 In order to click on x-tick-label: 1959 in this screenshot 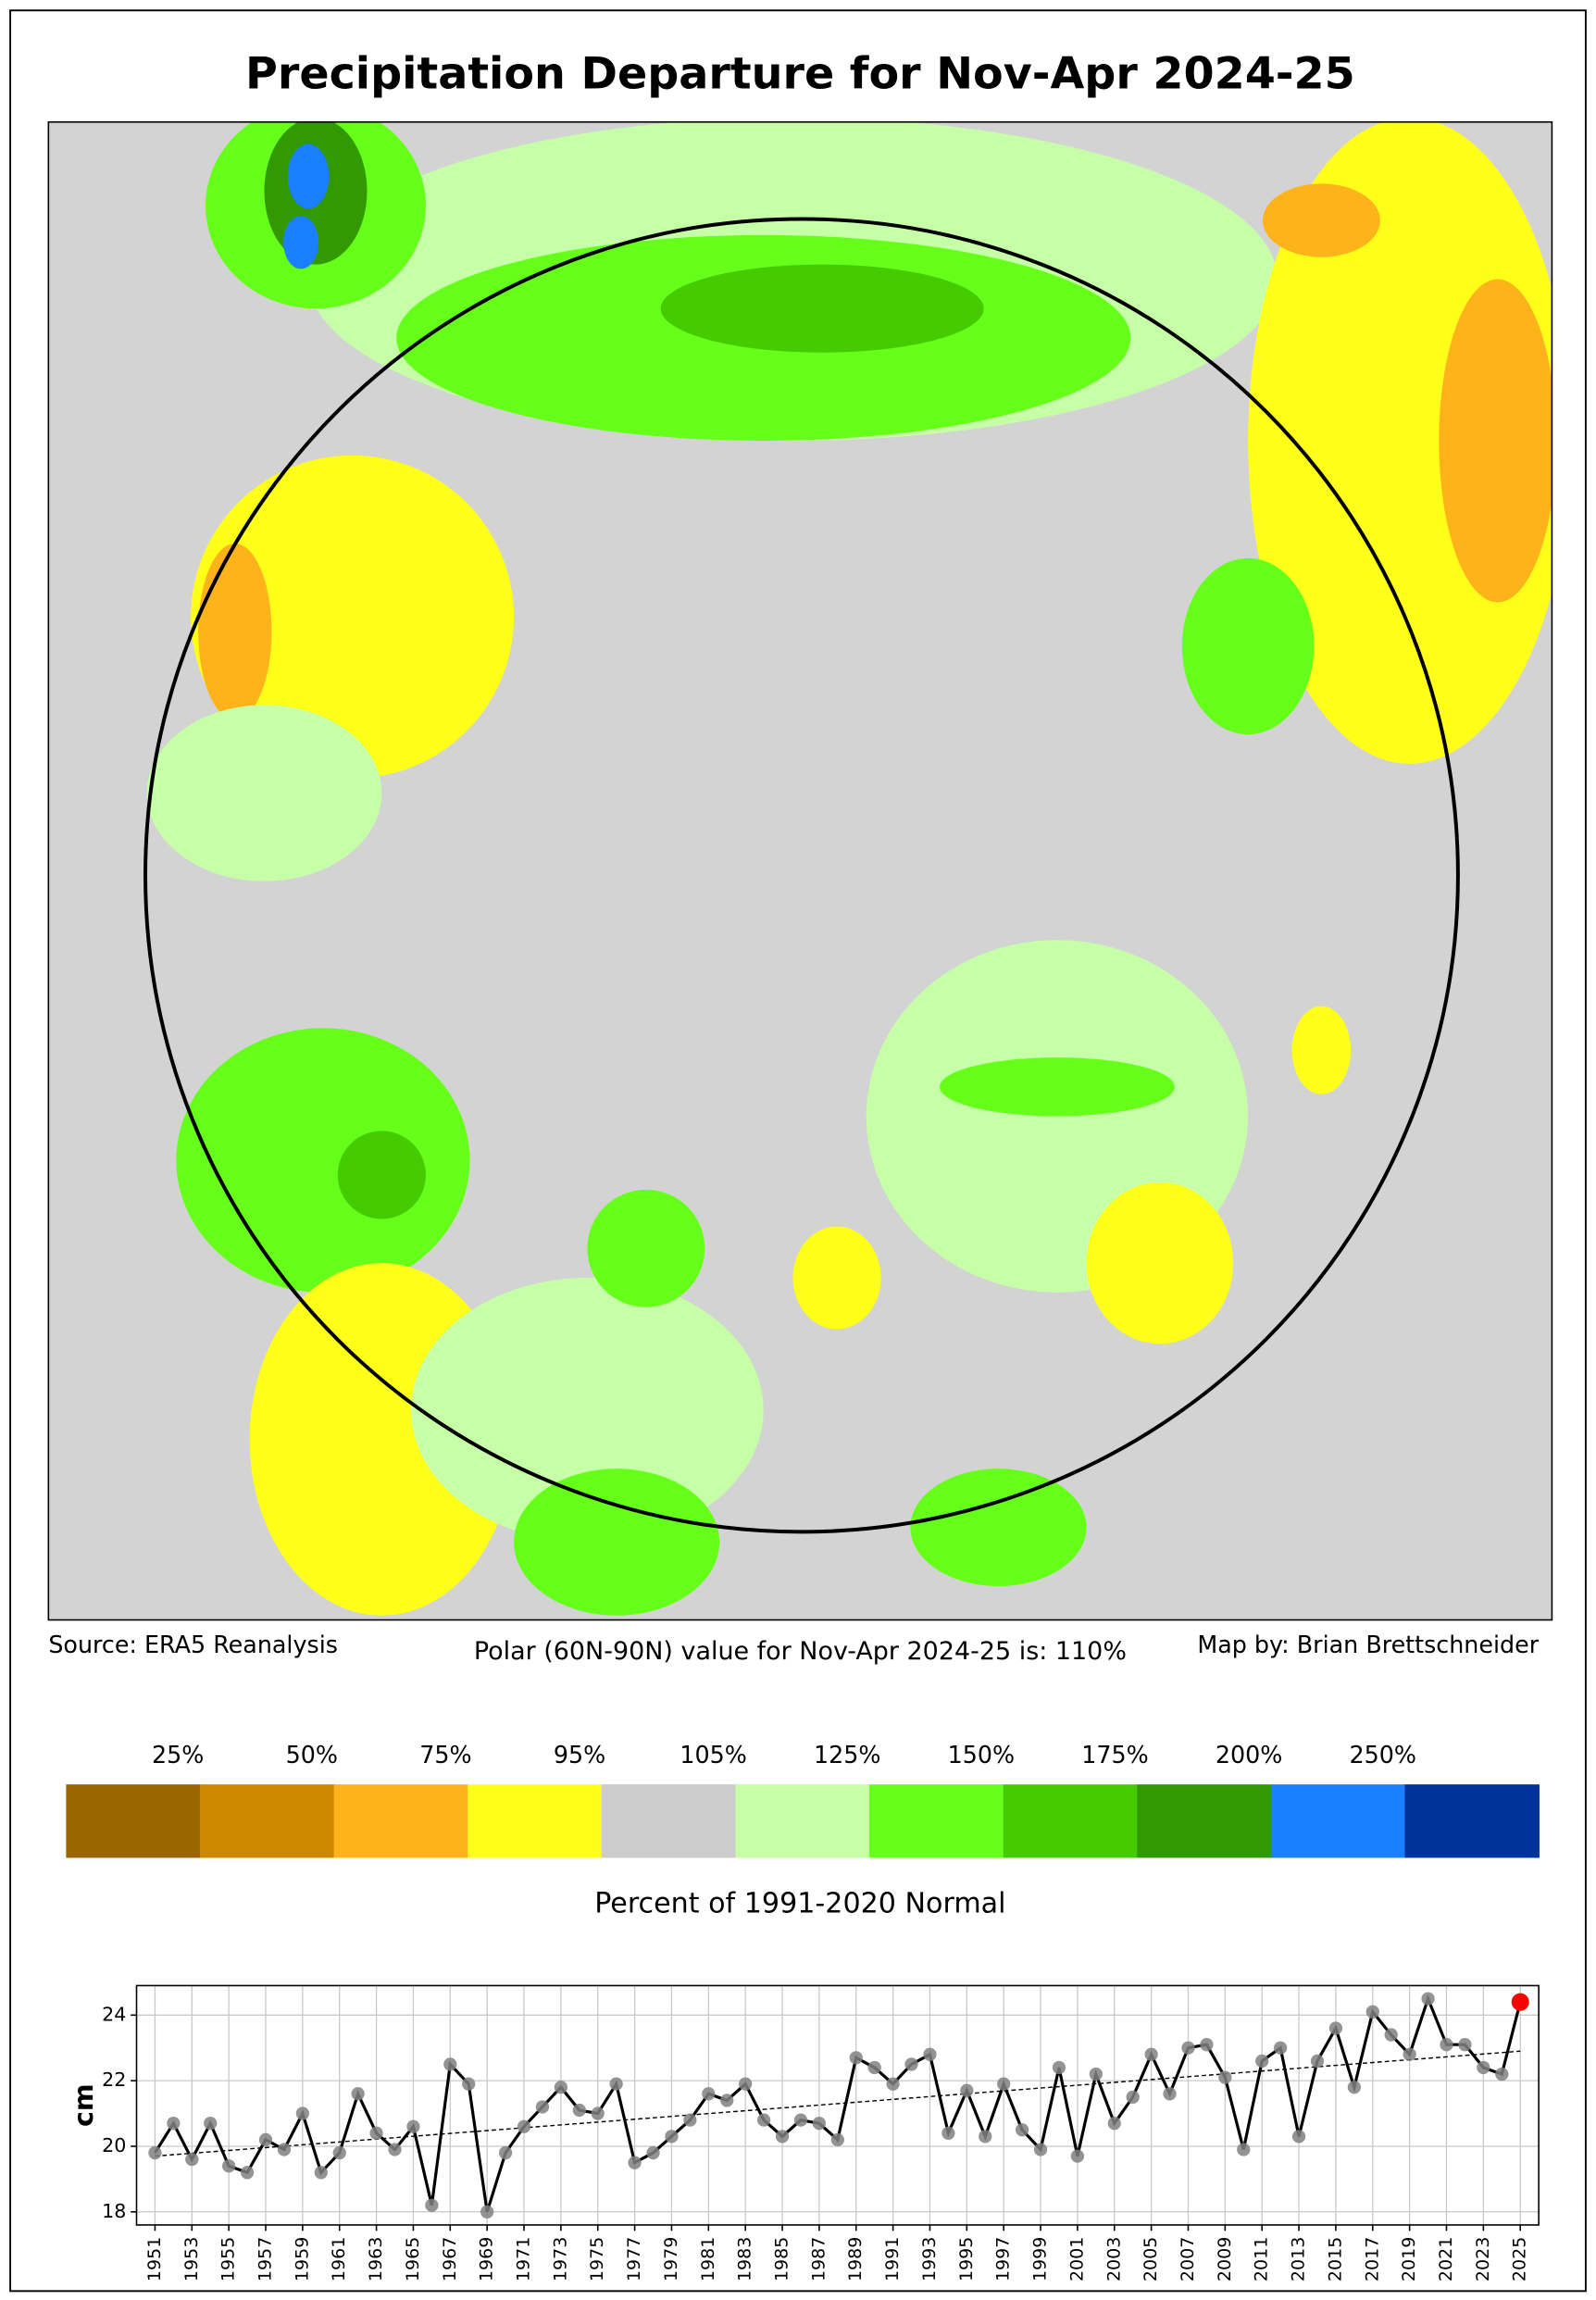, I will do `click(302, 2259)`.